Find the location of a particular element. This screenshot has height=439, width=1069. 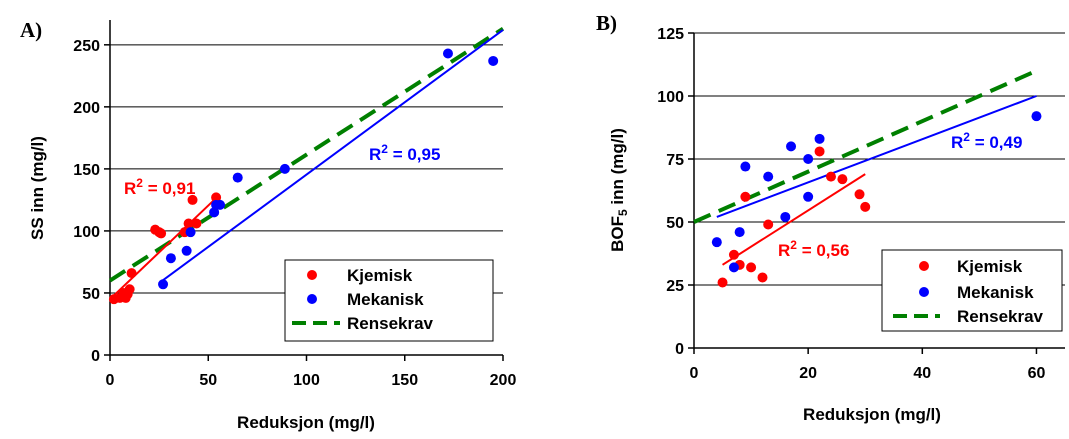

chart-b-legend-rensekrav: Rensekrav is located at coordinates (1000, 316).